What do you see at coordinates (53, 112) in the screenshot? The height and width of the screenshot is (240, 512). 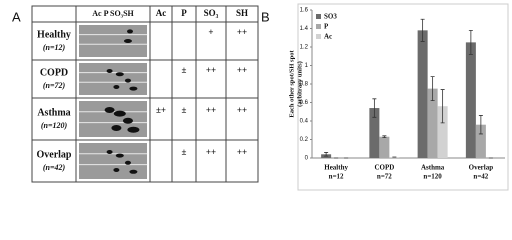 I see `row-name: Asthma` at bounding box center [53, 112].